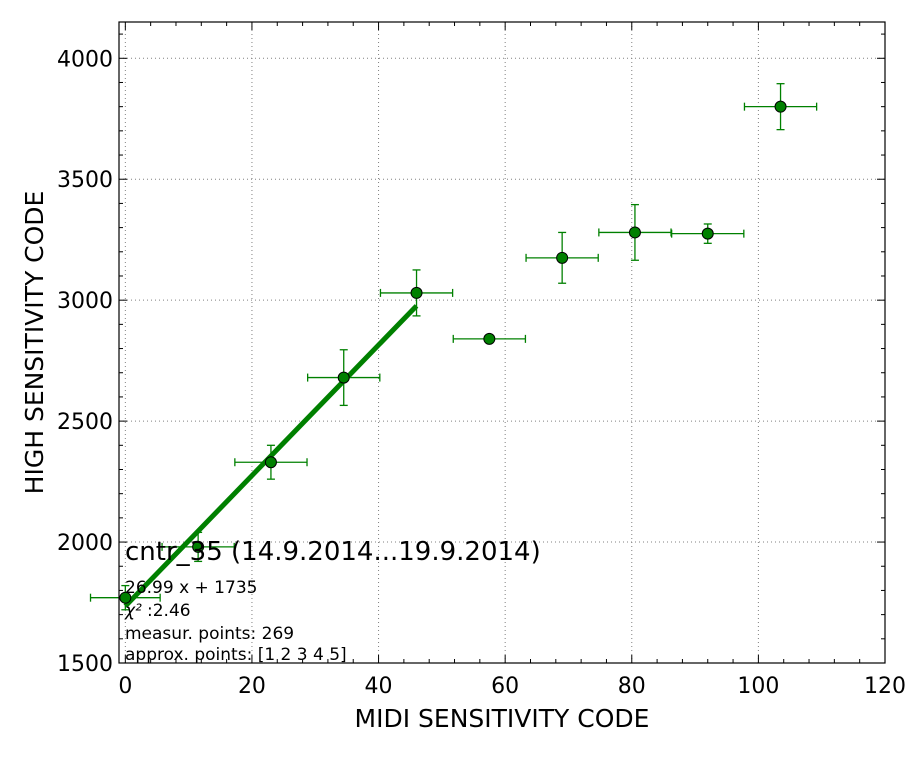 The width and height of the screenshot is (912, 762). What do you see at coordinates (85, 543) in the screenshot?
I see `y-tick-label: 2000` at bounding box center [85, 543].